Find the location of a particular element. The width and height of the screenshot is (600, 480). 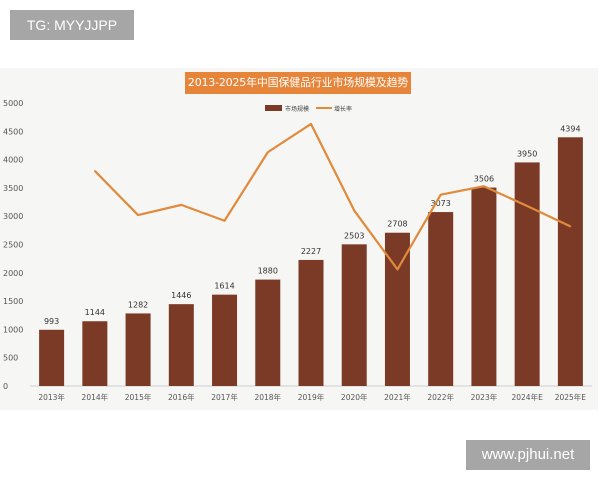

legend-label-bar: 市场规模 is located at coordinates (297, 109).